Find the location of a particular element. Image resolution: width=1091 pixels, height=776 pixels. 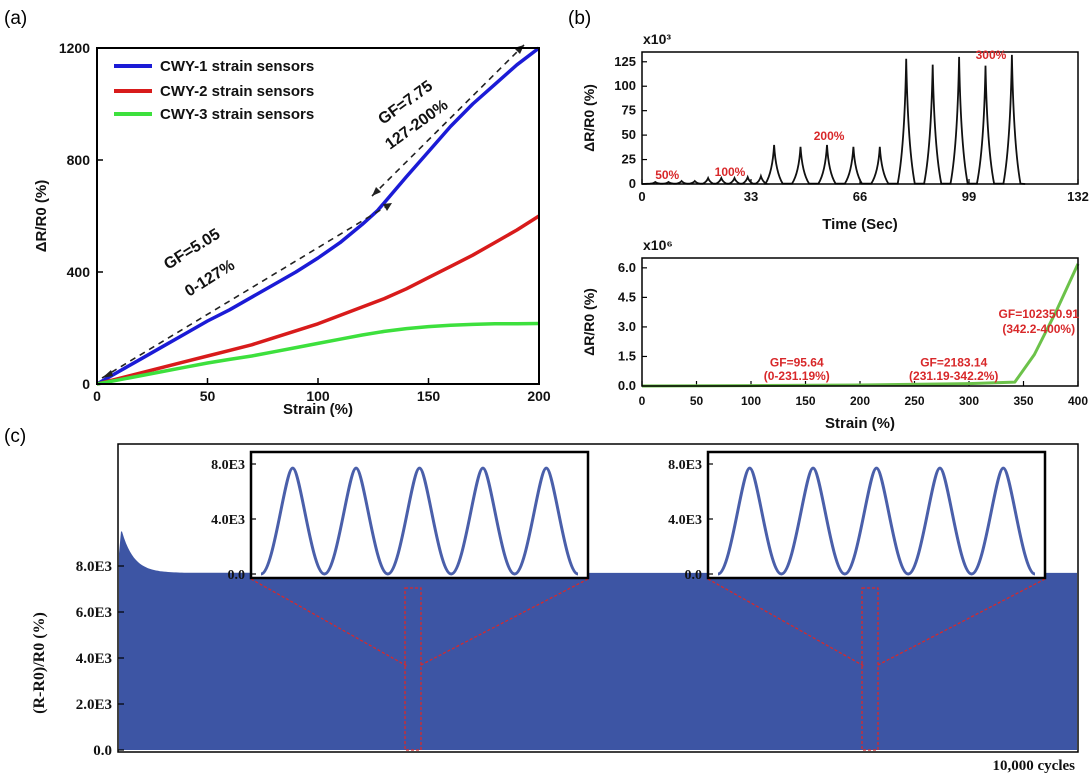

x-tick-label-b-bottom: 250 is located at coordinates (914, 401).